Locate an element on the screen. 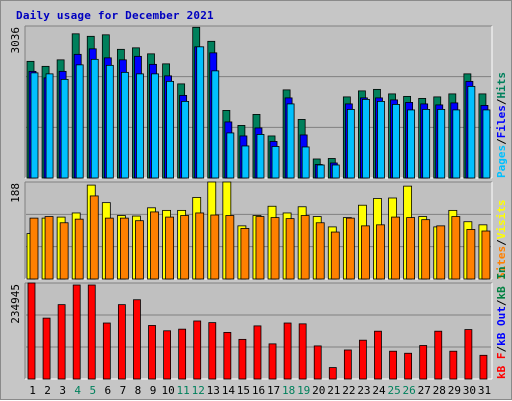 This screenshot has width=512, height=401. legend-entry: Files is located at coordinates (501, 121).